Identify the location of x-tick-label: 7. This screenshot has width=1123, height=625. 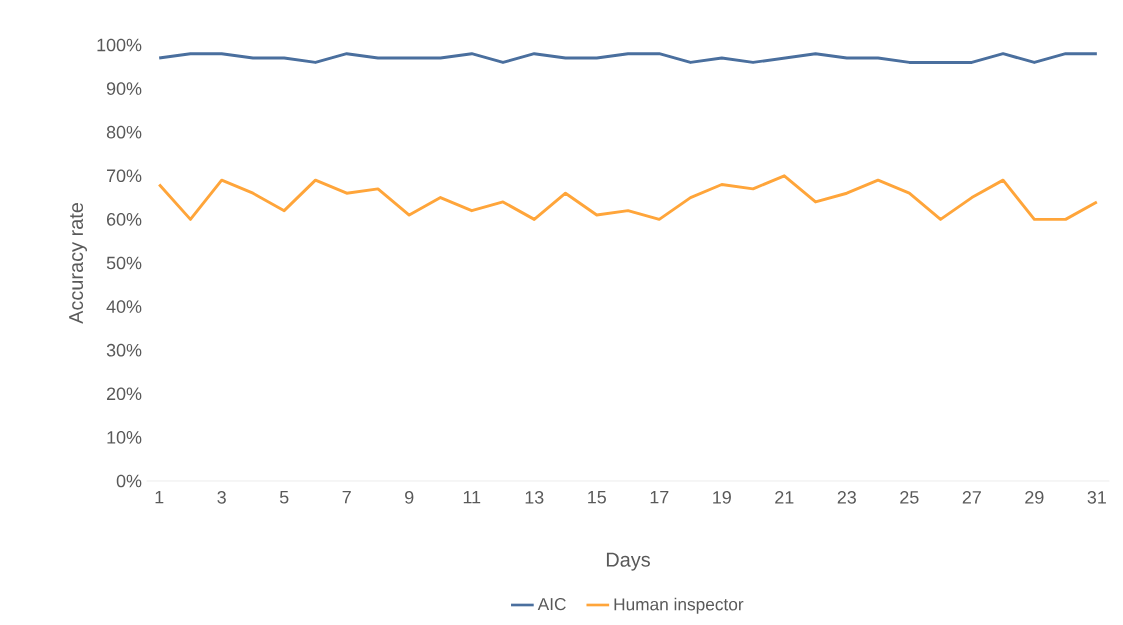
(346, 497).